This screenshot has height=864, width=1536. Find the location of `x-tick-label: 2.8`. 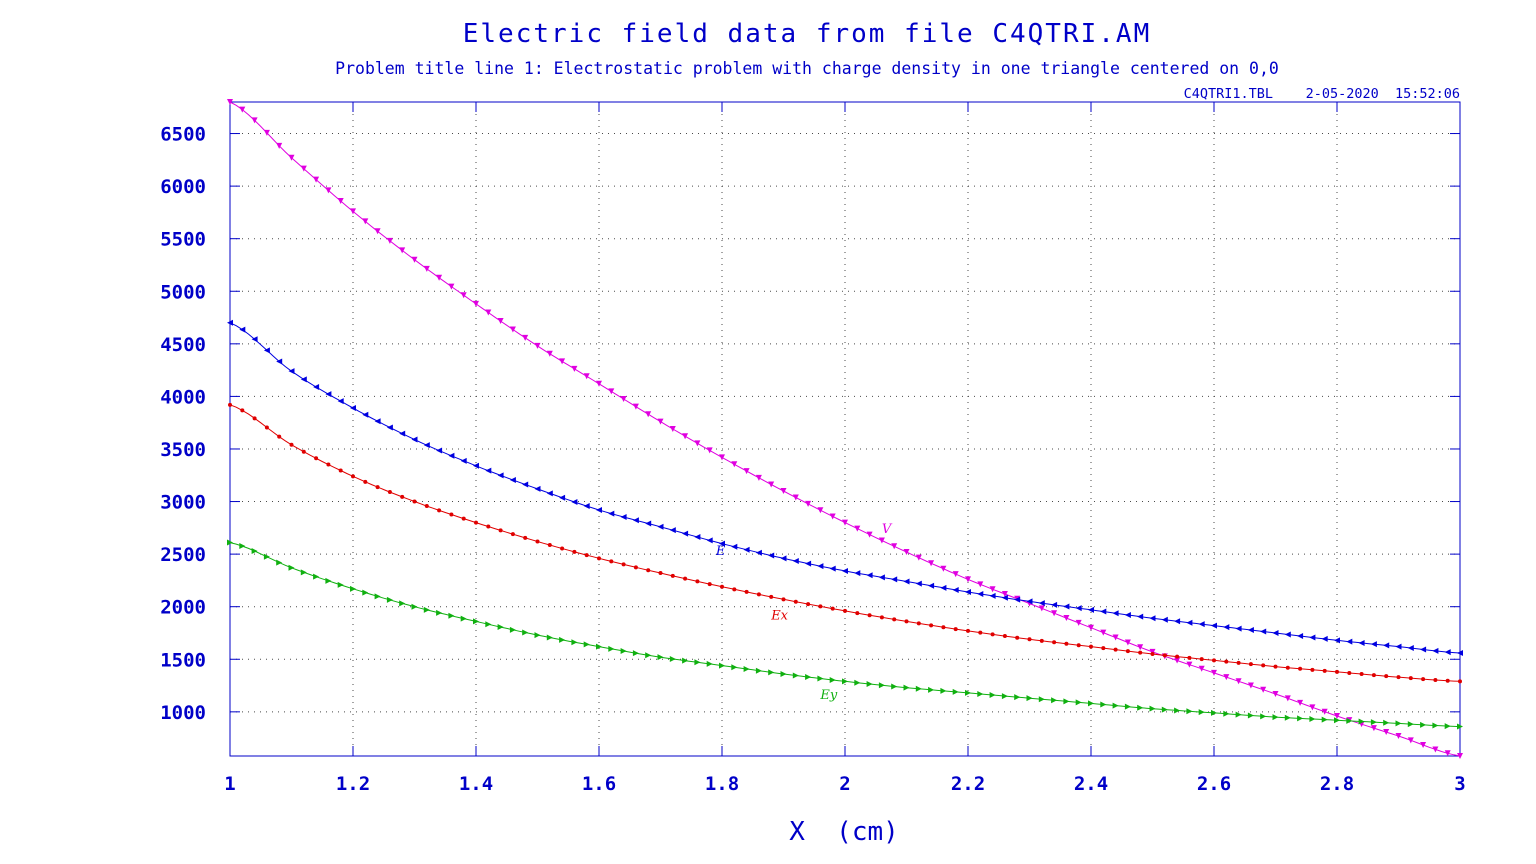

x-tick-label: 2.8 is located at coordinates (1337, 784).